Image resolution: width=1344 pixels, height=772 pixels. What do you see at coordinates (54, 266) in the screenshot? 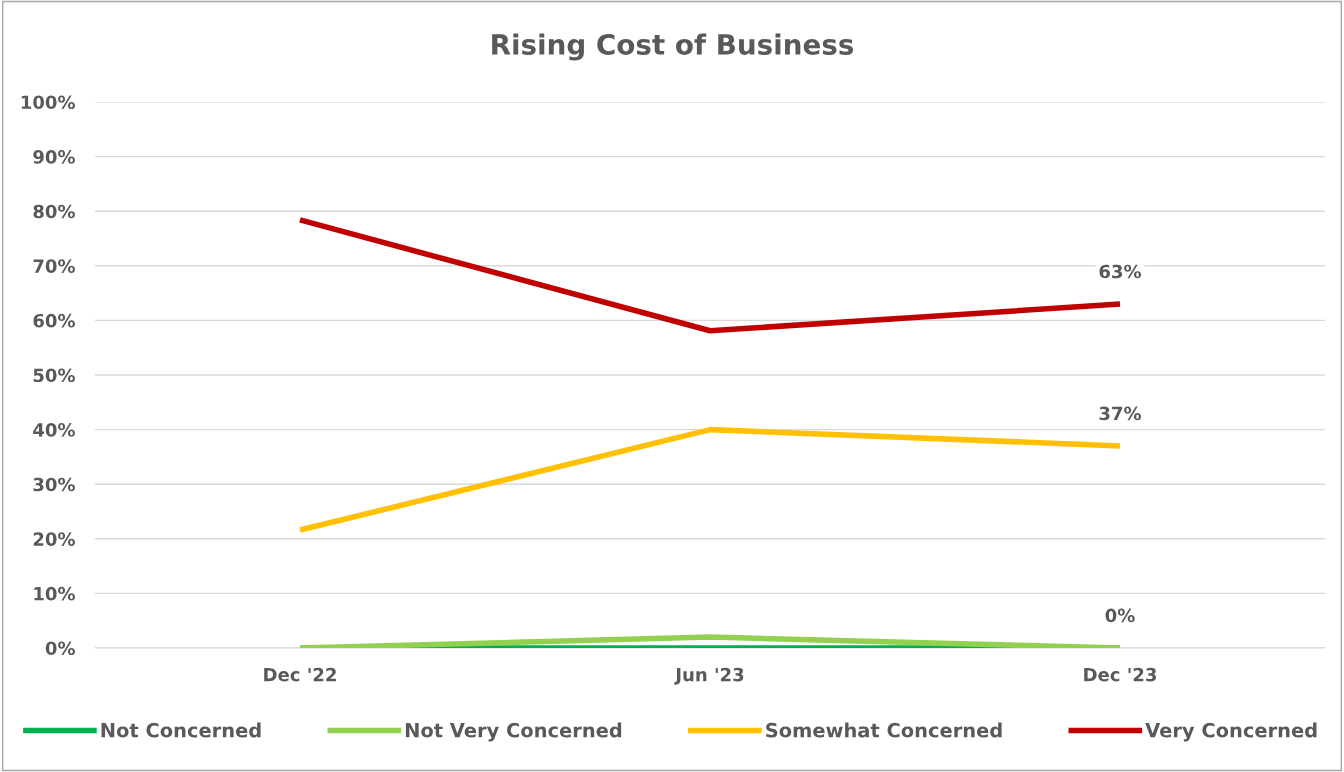
I see `y-tick-label: 70%` at bounding box center [54, 266].